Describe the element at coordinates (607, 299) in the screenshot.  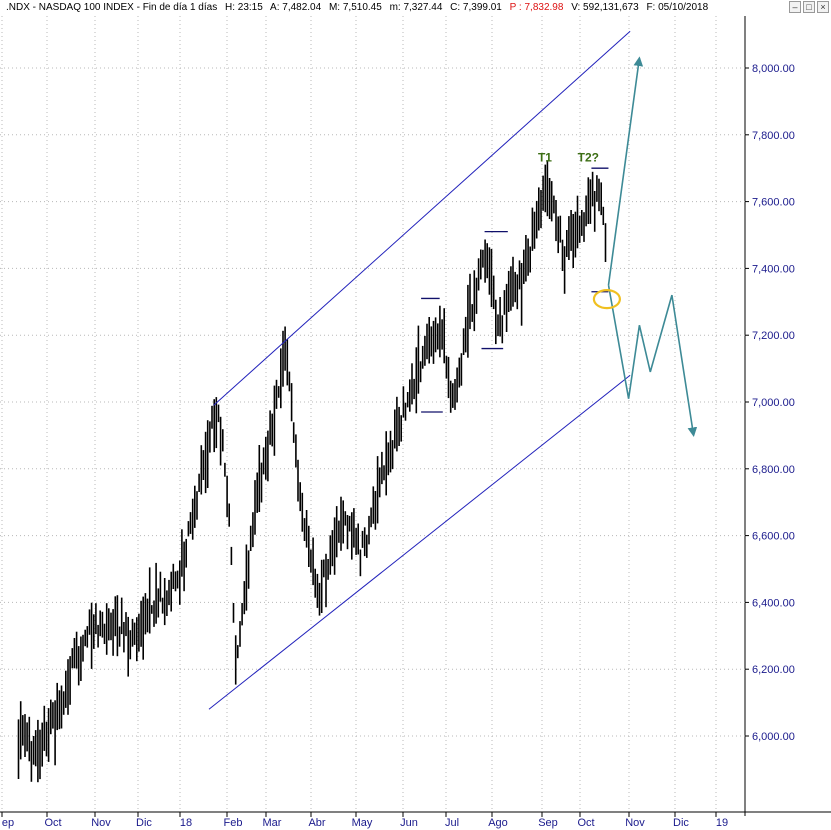
I see `highlight-circle` at that location.